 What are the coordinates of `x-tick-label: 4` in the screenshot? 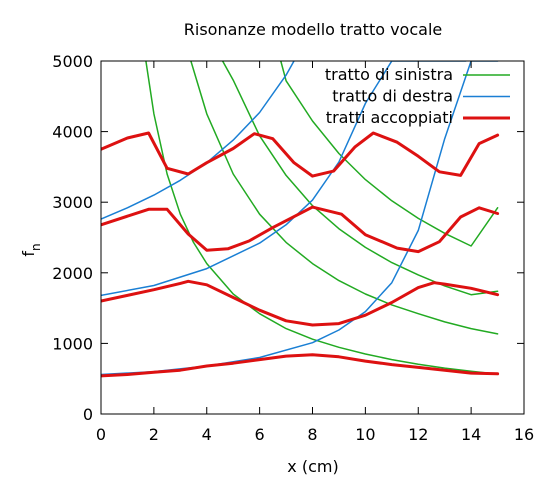 It's located at (207, 434).